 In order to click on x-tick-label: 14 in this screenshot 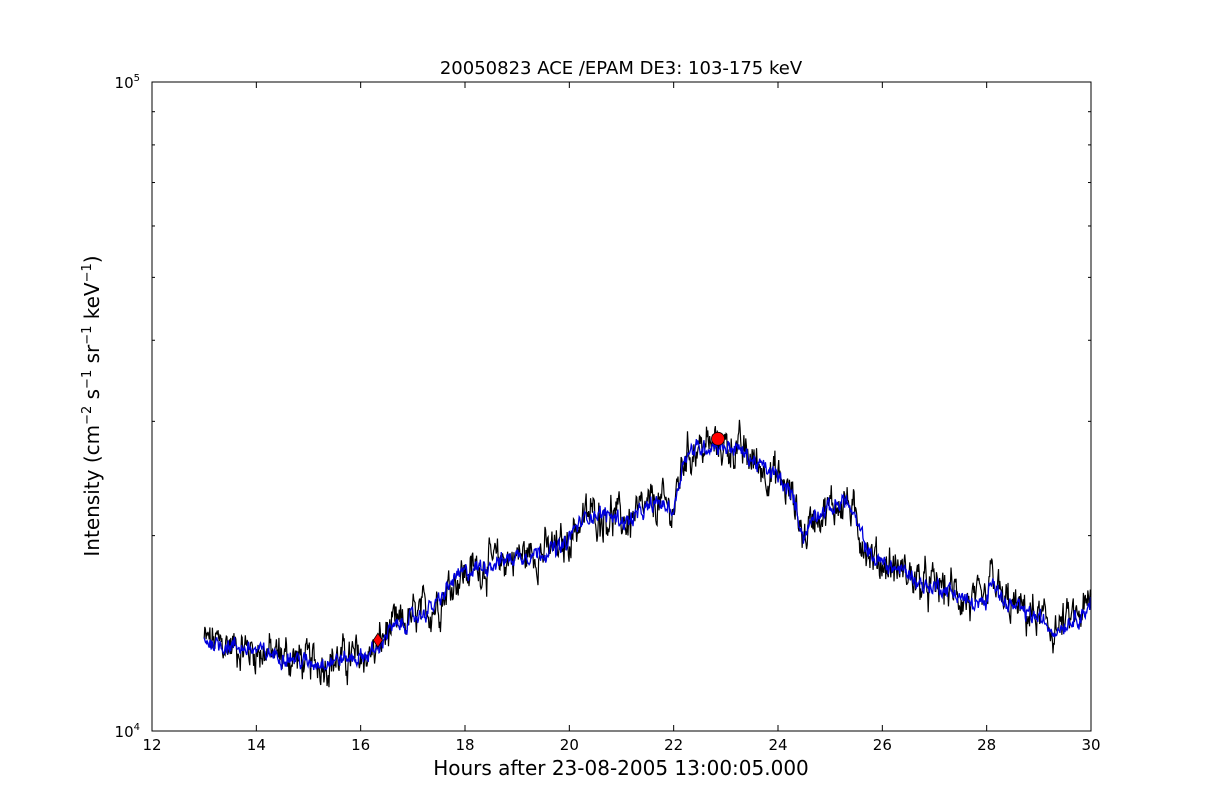, I will do `click(256, 745)`.